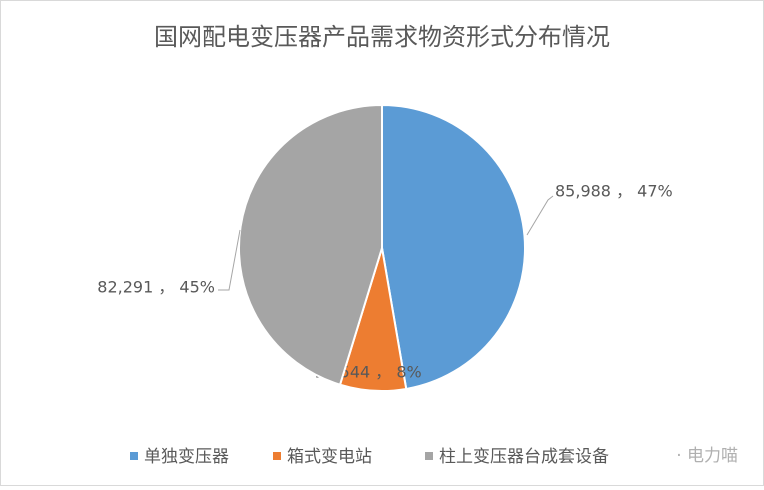 This screenshot has height=490, width=764. I want to click on chart-title: 国网配电变压器产品需求物资形式分布情况, so click(382, 37).